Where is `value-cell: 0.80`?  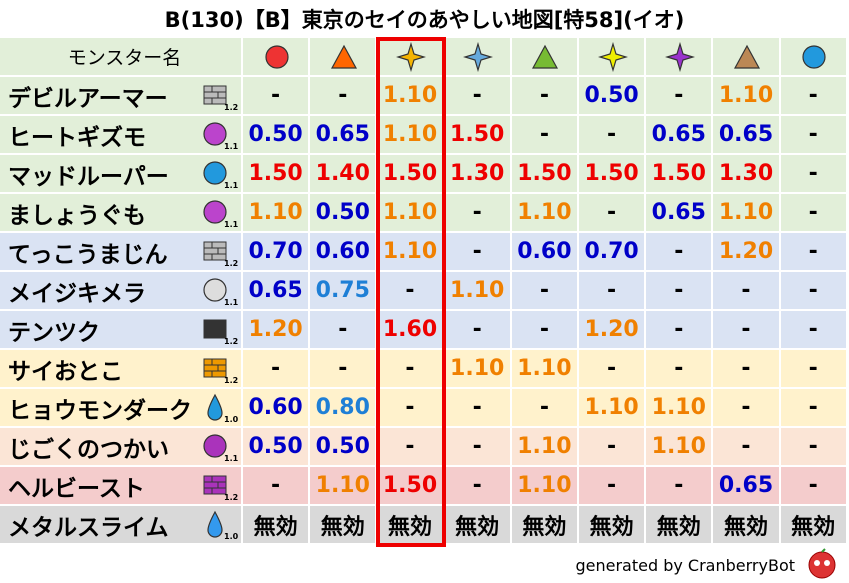
value-cell: 0.80 is located at coordinates (344, 408).